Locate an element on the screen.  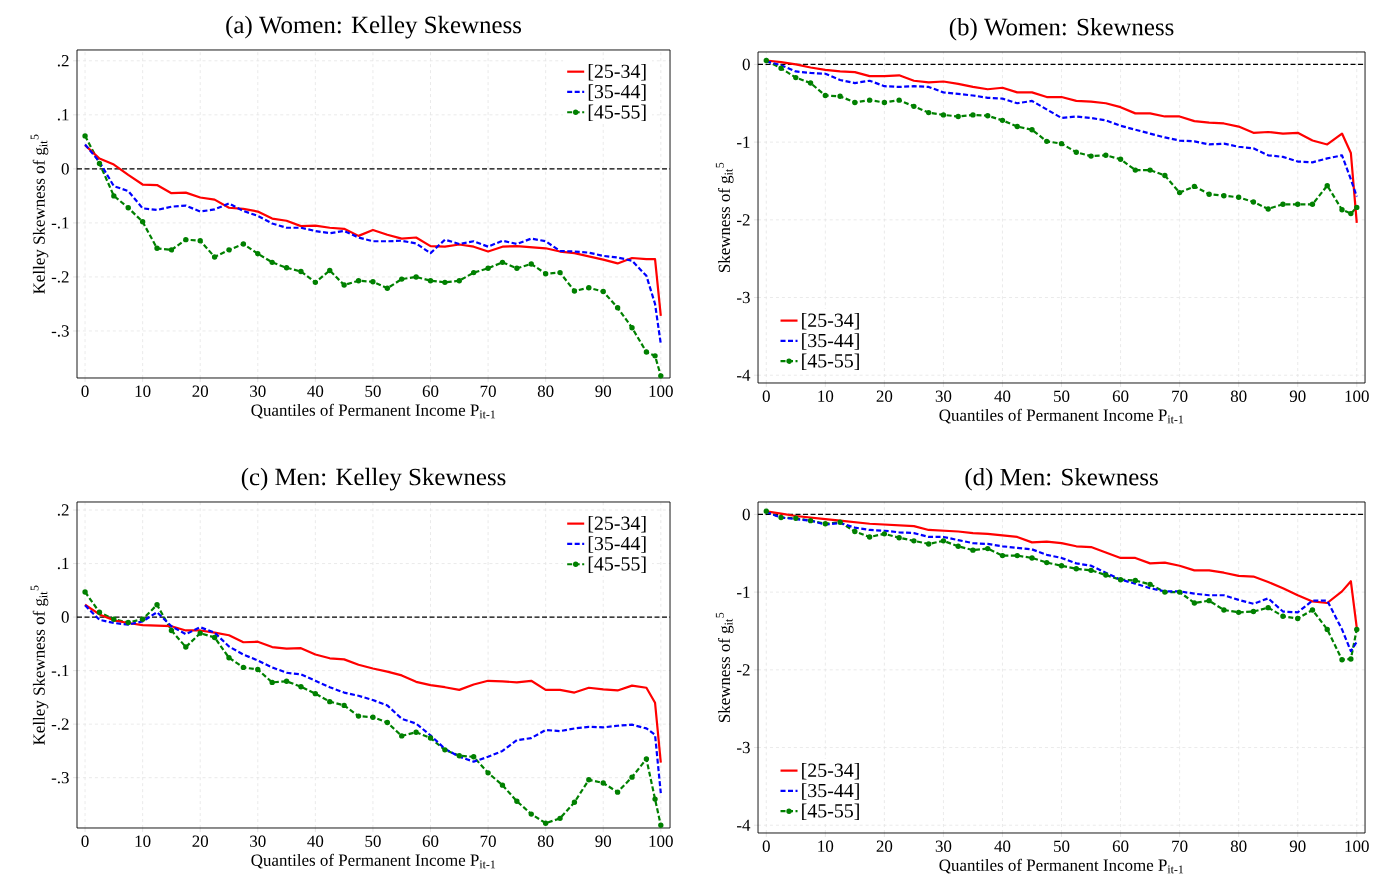
y-axis-title: Skewness of g$_{it}$5 is located at coordinates (724, 667).